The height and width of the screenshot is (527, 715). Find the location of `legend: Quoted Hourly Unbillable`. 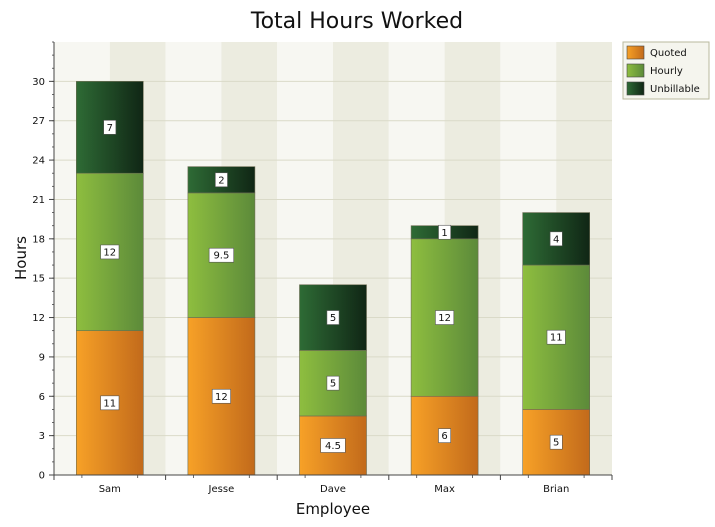

legend: Quoted Hourly Unbillable is located at coordinates (666, 70).